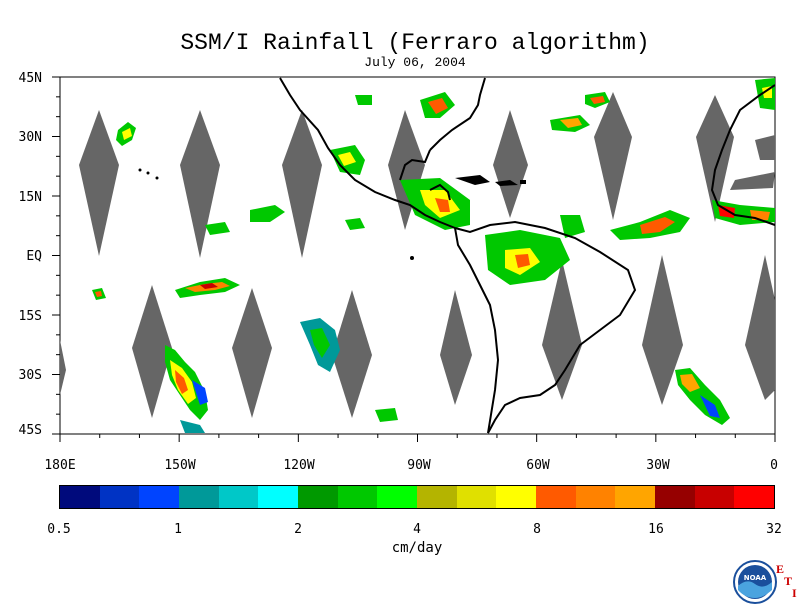  What do you see at coordinates (457, 114) in the screenshot?
I see `gulf-coast` at bounding box center [457, 114].